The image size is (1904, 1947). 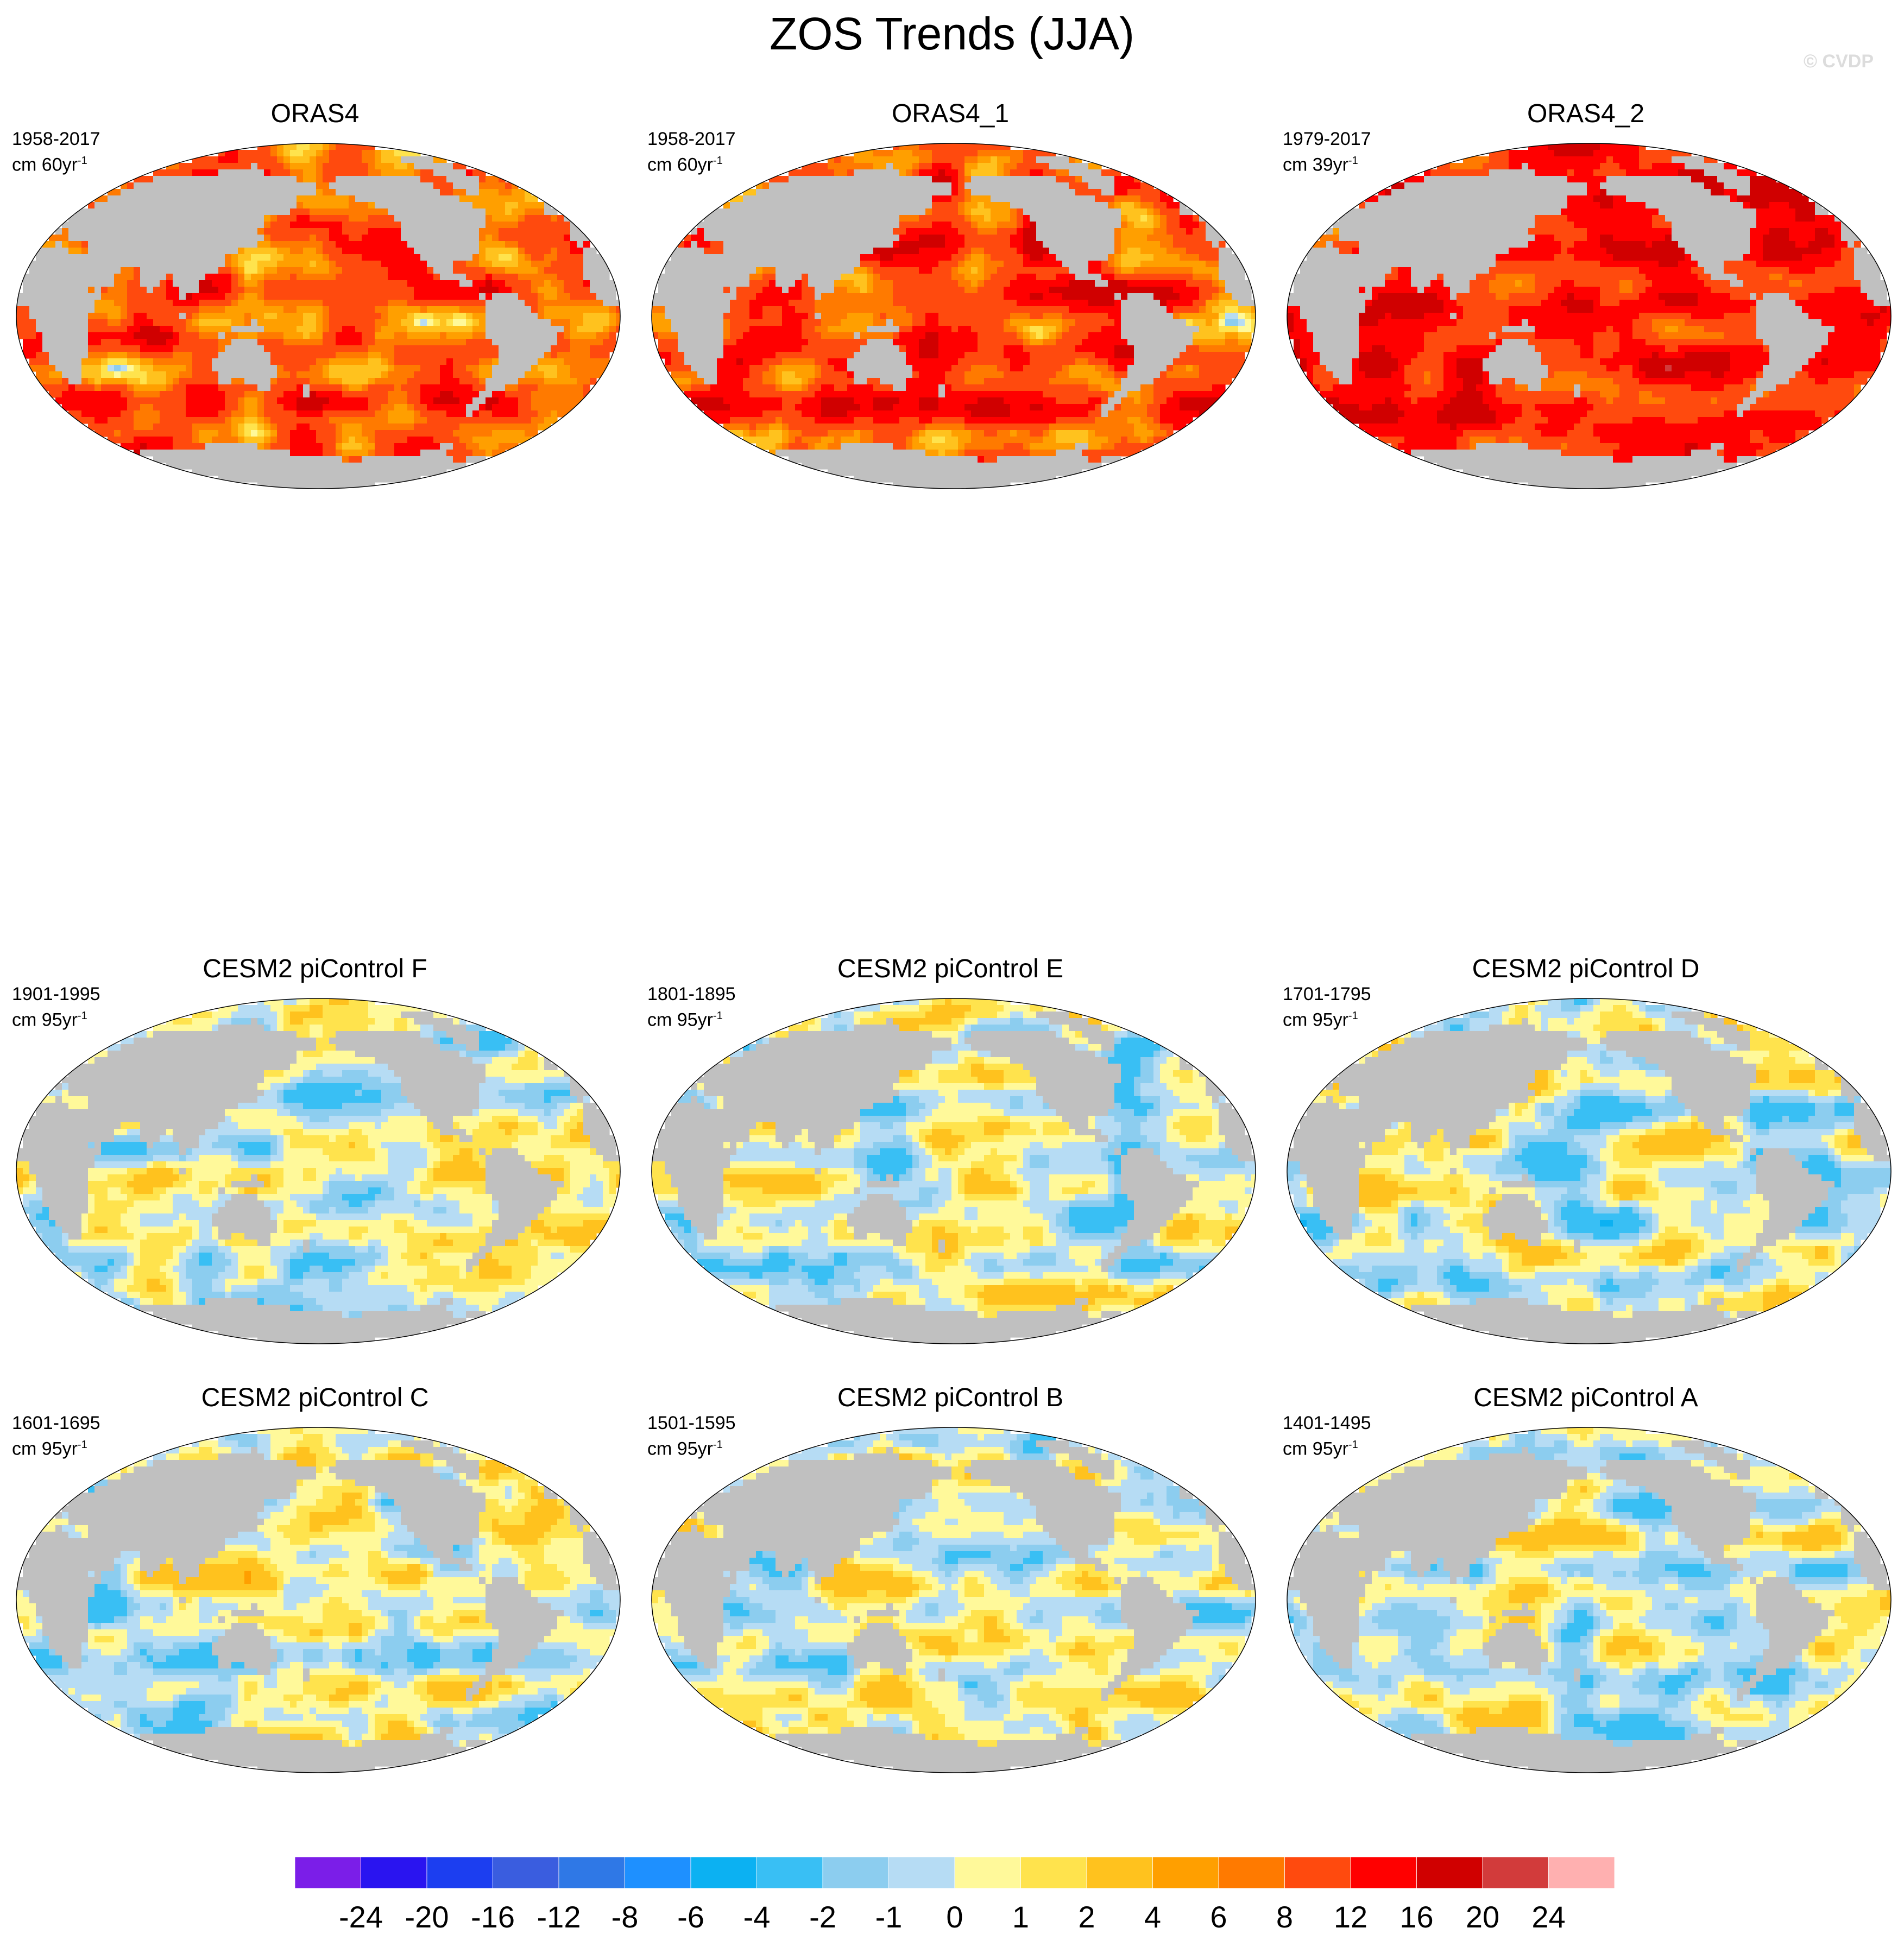 I want to click on colorbar-label: -6, so click(x=690, y=1917).